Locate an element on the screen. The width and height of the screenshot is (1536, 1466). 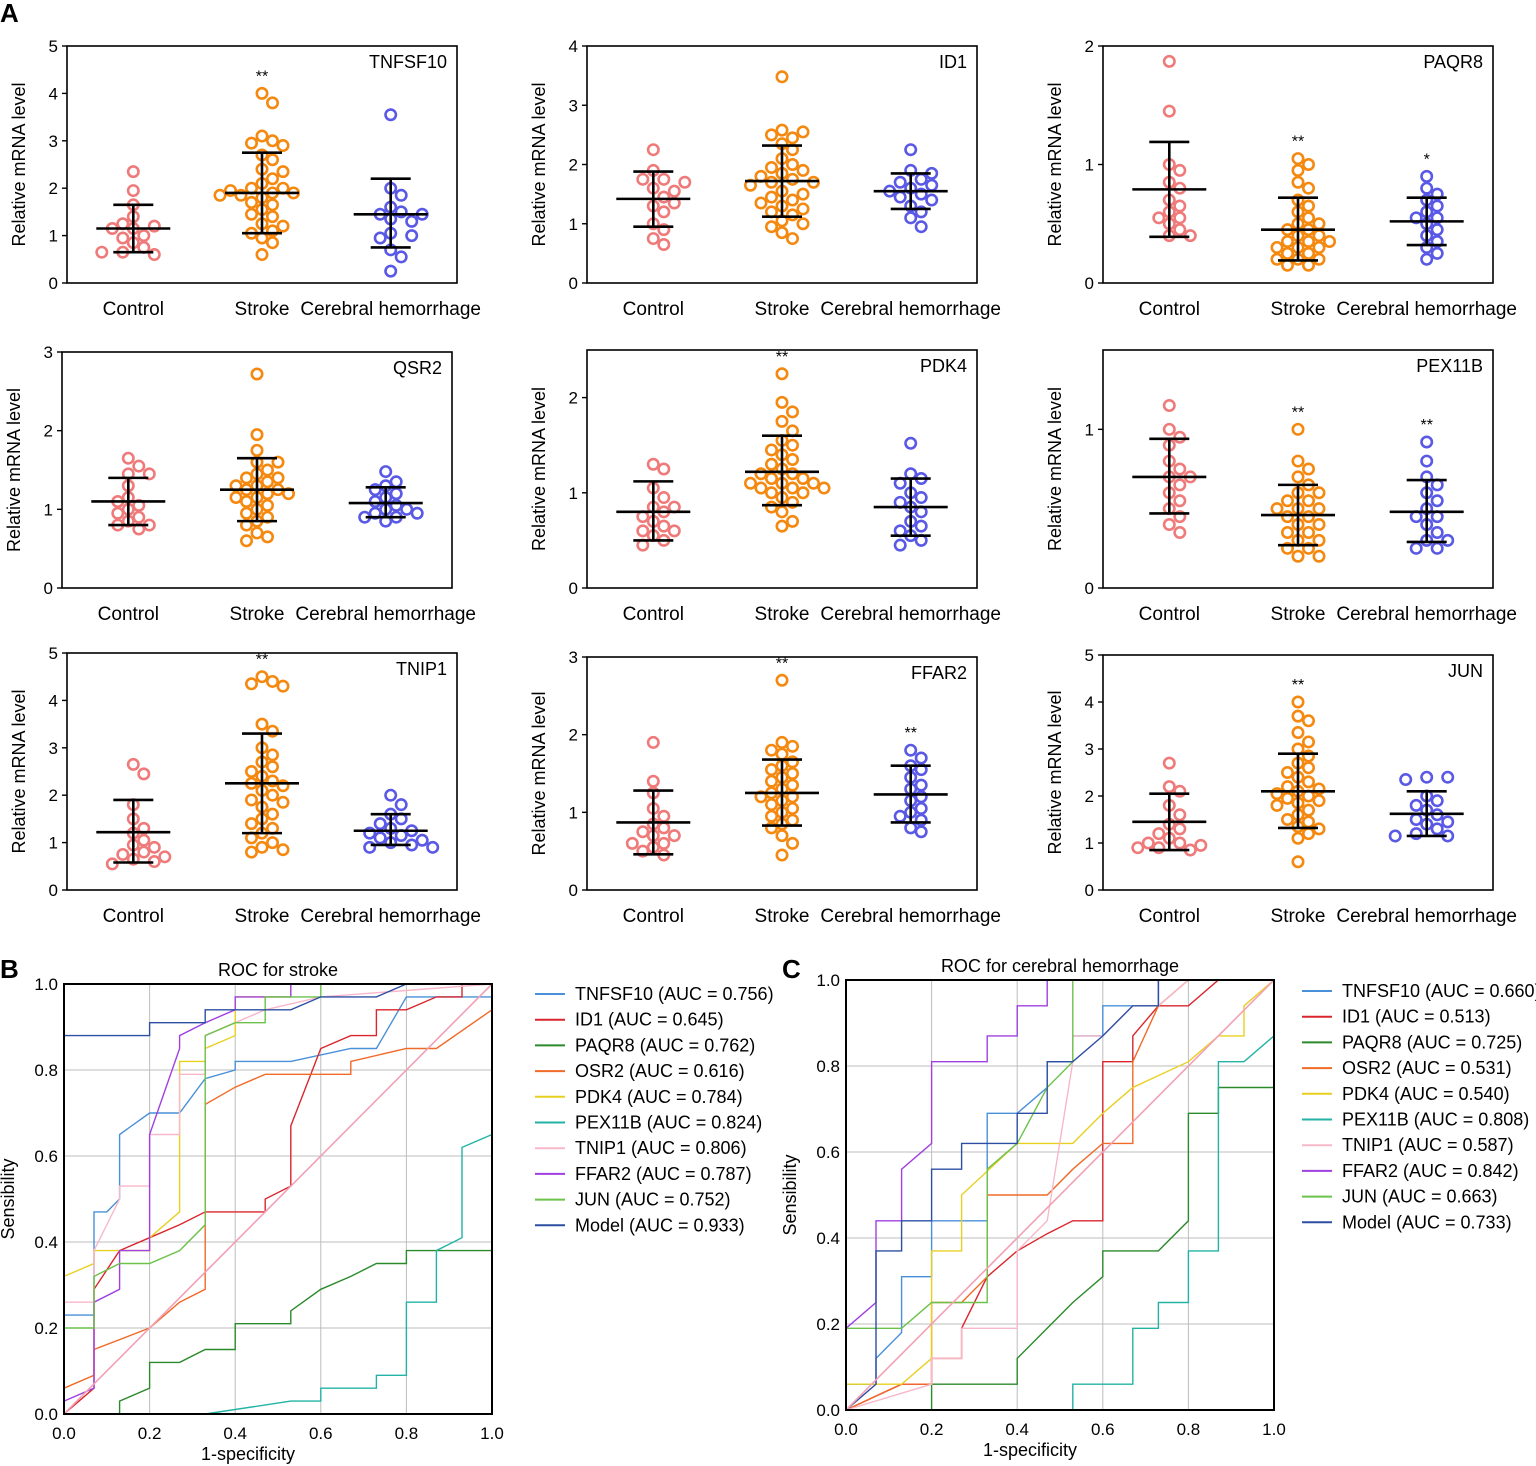
x-tick-label: 0.6 is located at coordinates (321, 1433).